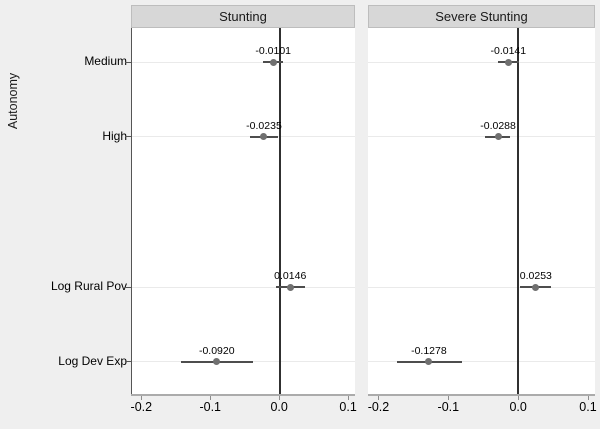 This screenshot has height=429, width=600. I want to click on estimate-value-label: 0.0146, so click(290, 276).